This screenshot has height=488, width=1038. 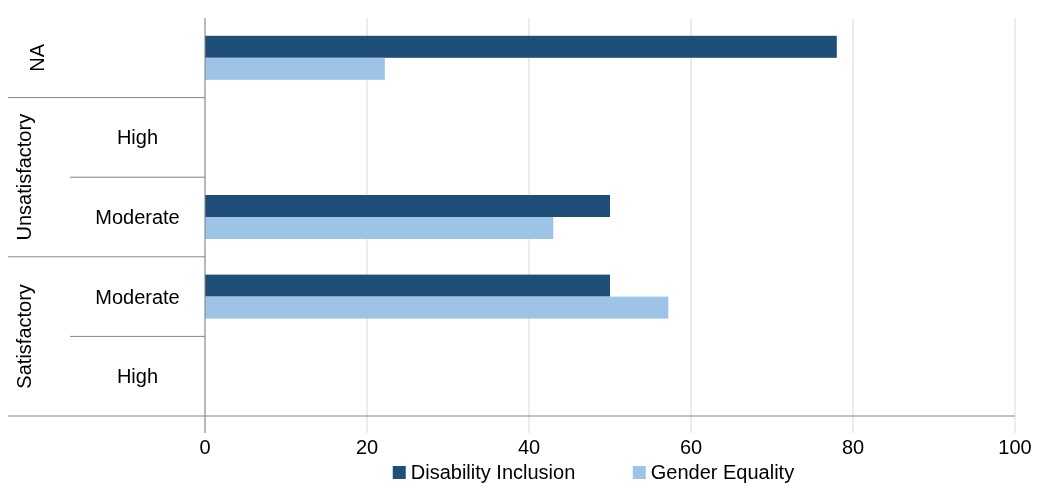 I want to click on legend-label: Disability Inclusion, so click(x=493, y=472).